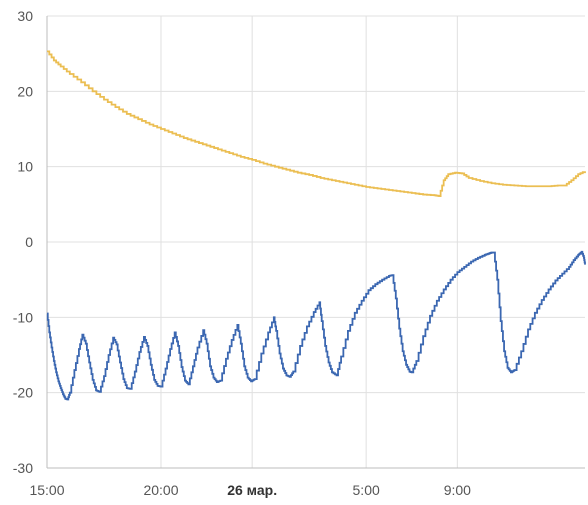 The width and height of the screenshot is (588, 505). What do you see at coordinates (160, 490) in the screenshot?
I see `x-tick-label: 20:00` at bounding box center [160, 490].